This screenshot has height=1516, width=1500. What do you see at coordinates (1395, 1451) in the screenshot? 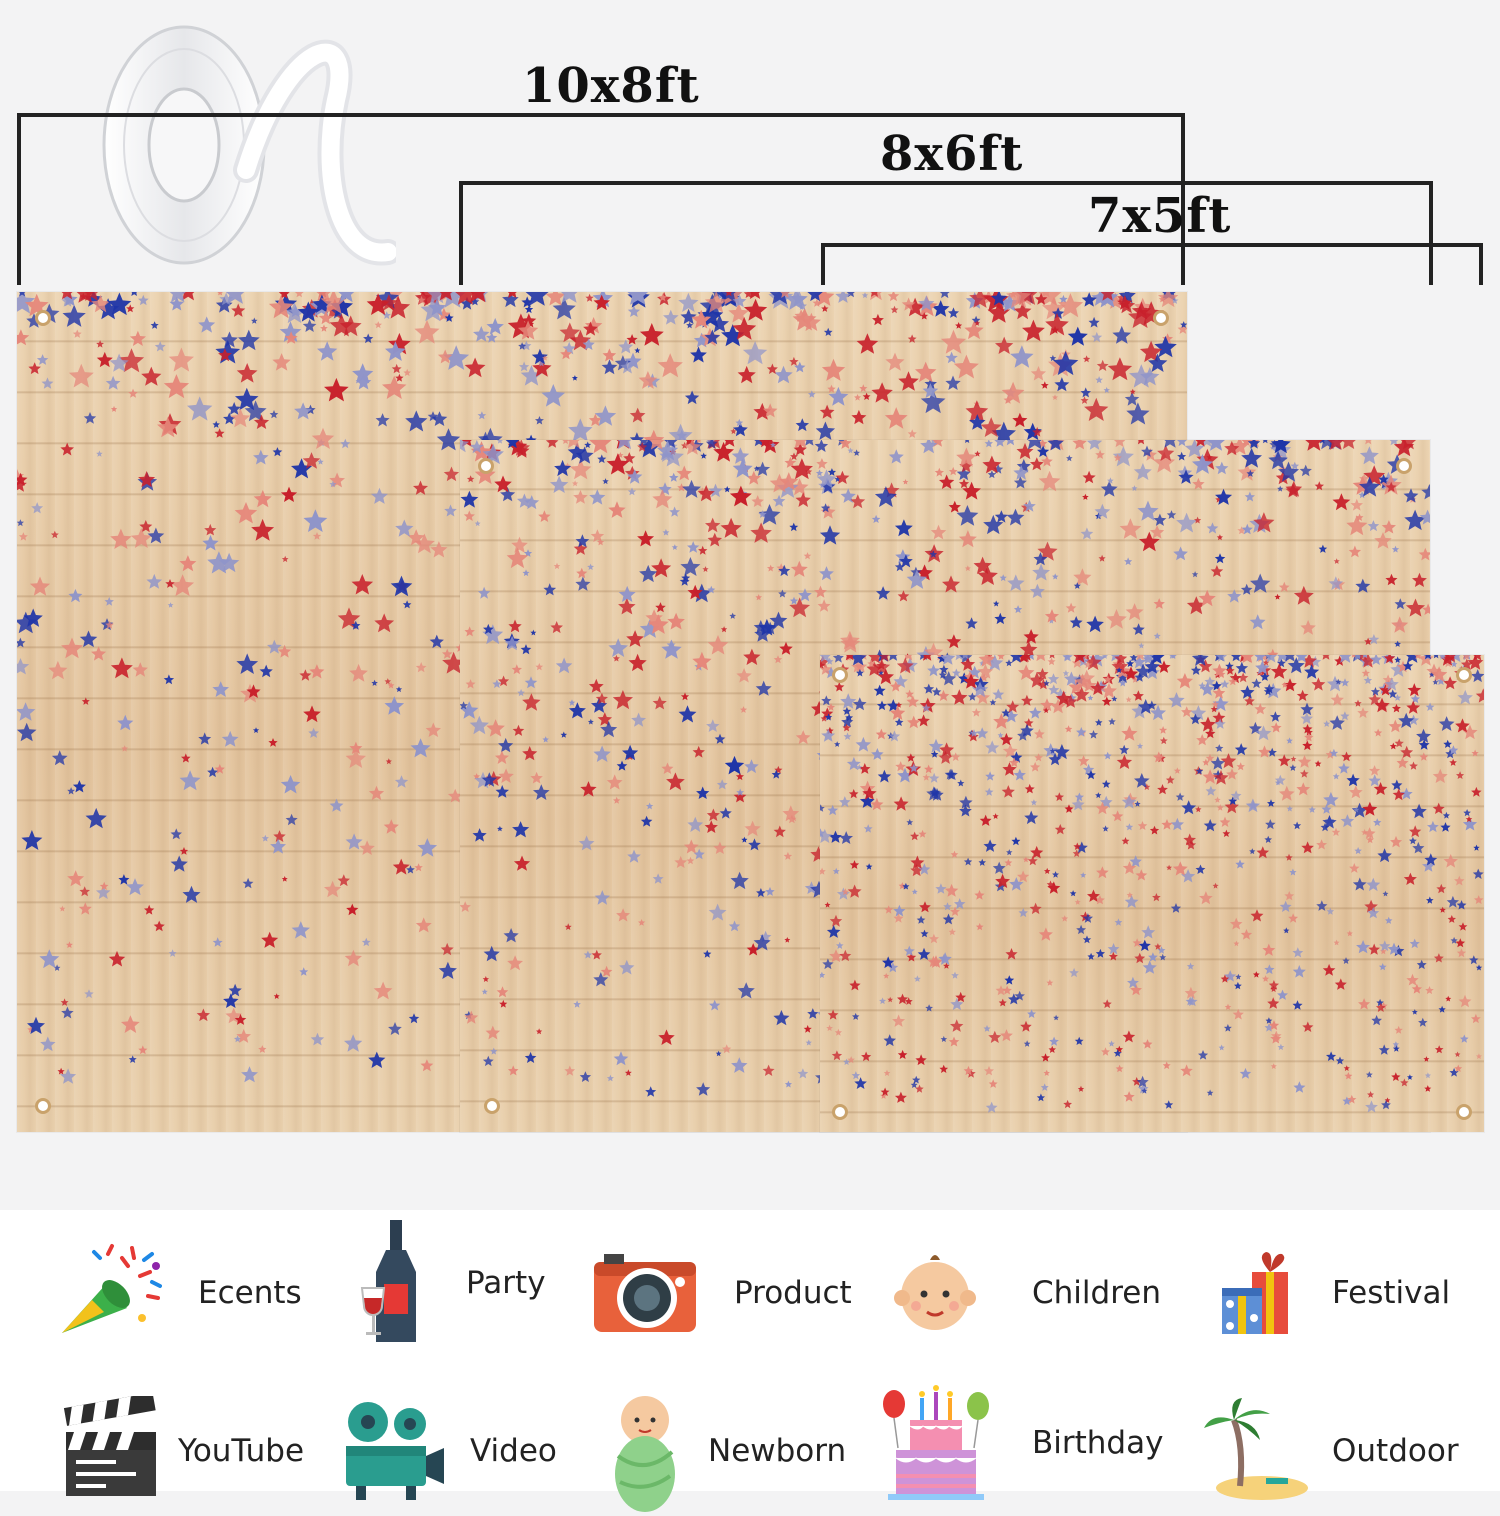
I see `use-label: Outdoor` at bounding box center [1395, 1451].